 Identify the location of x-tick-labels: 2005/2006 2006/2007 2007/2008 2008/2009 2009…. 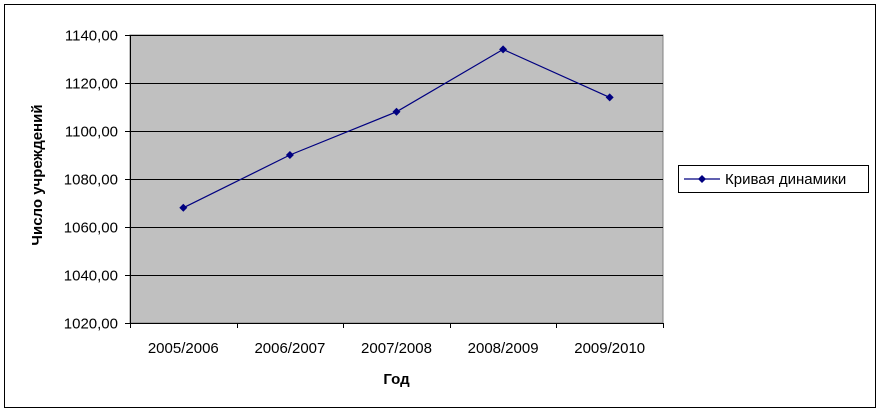
(396, 348).